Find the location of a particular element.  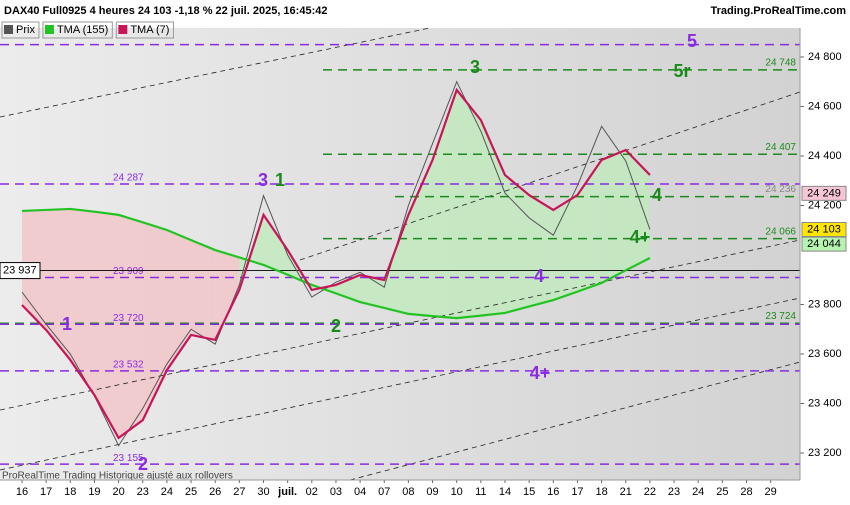

price-tag-label: 24 249 is located at coordinates (824, 193).